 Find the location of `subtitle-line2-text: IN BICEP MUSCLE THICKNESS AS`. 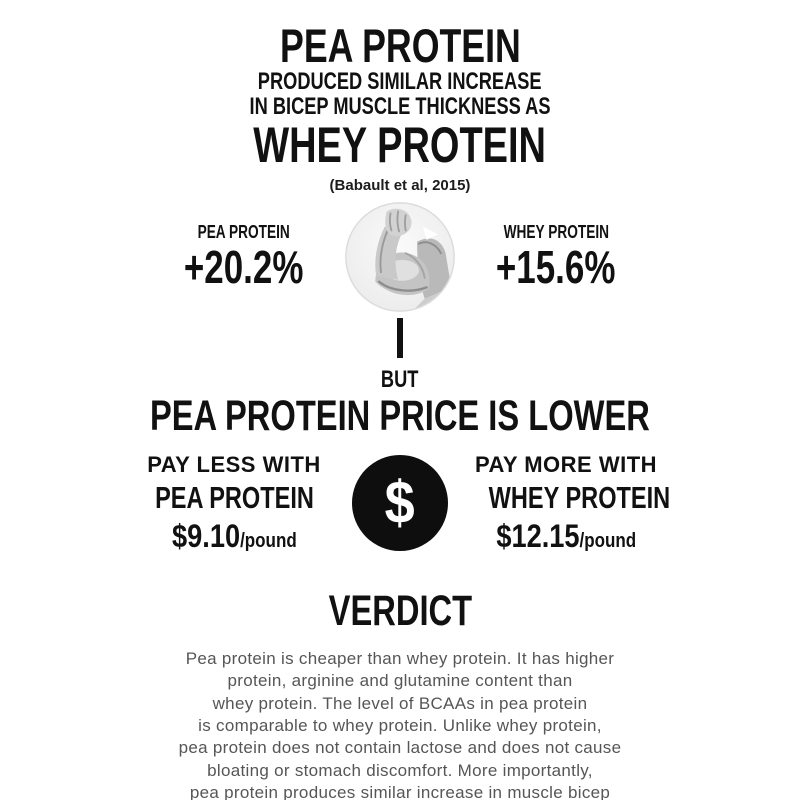

subtitle-line2-text: IN BICEP MUSCLE THICKNESS AS is located at coordinates (400, 107).